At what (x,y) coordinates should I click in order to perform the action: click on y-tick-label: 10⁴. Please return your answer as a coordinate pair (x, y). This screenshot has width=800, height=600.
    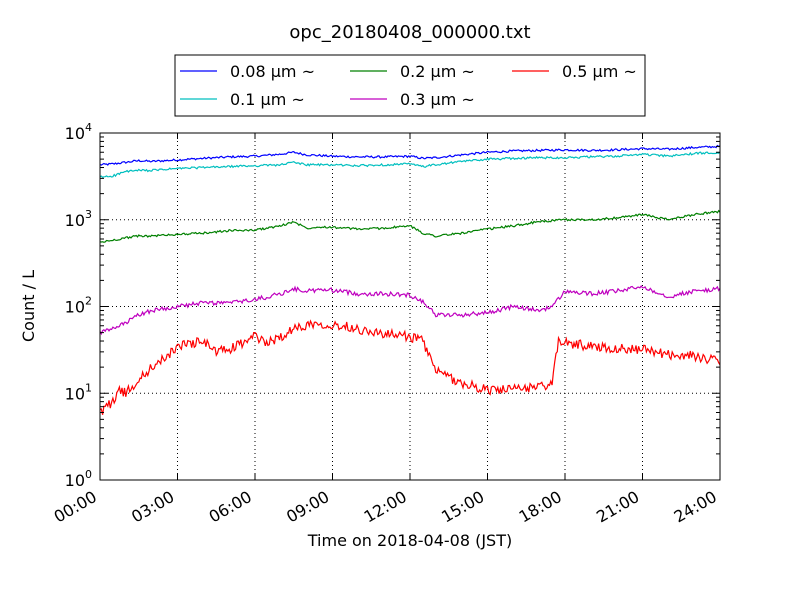
    Looking at the image, I should click on (78, 132).